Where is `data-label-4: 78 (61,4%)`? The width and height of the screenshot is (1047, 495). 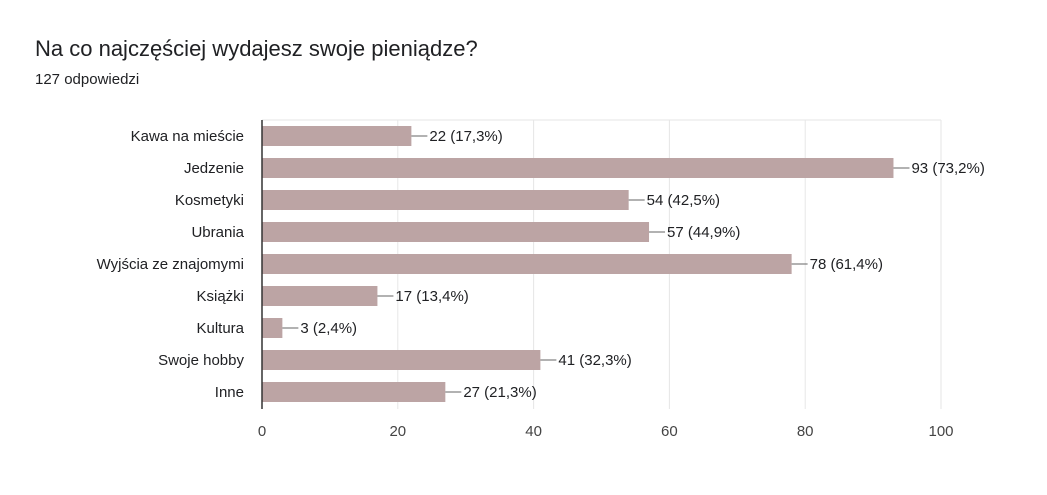 data-label-4: 78 (61,4%) is located at coordinates (846, 264).